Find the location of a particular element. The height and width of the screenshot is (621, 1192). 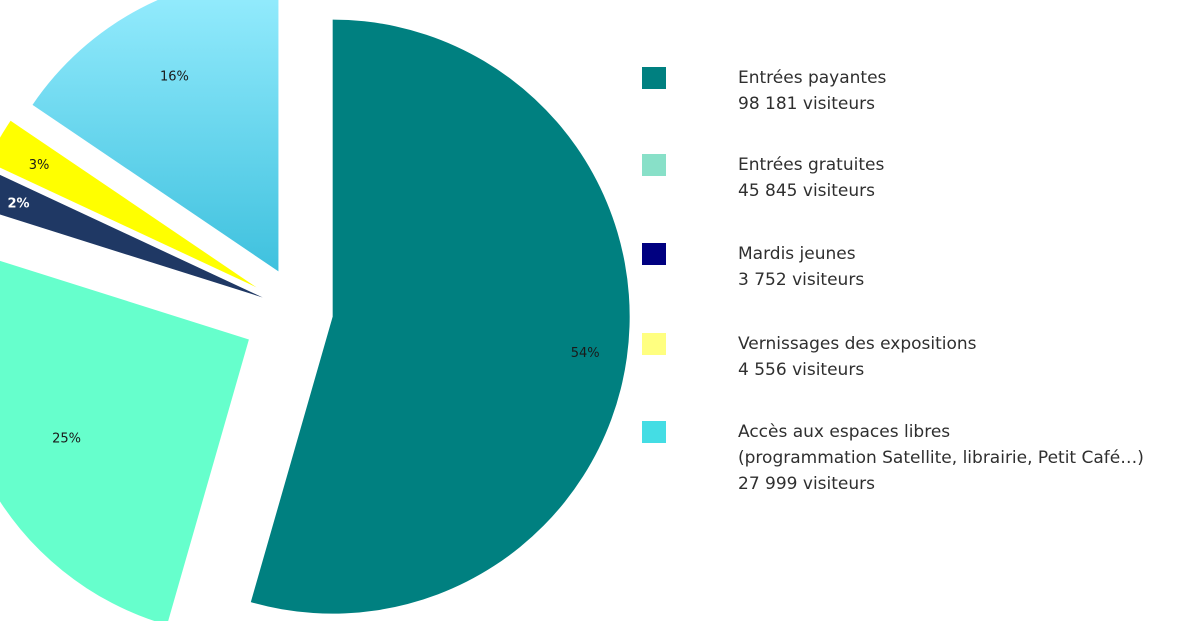

legend-visitors: 45 845 visiteurs is located at coordinates (806, 191).